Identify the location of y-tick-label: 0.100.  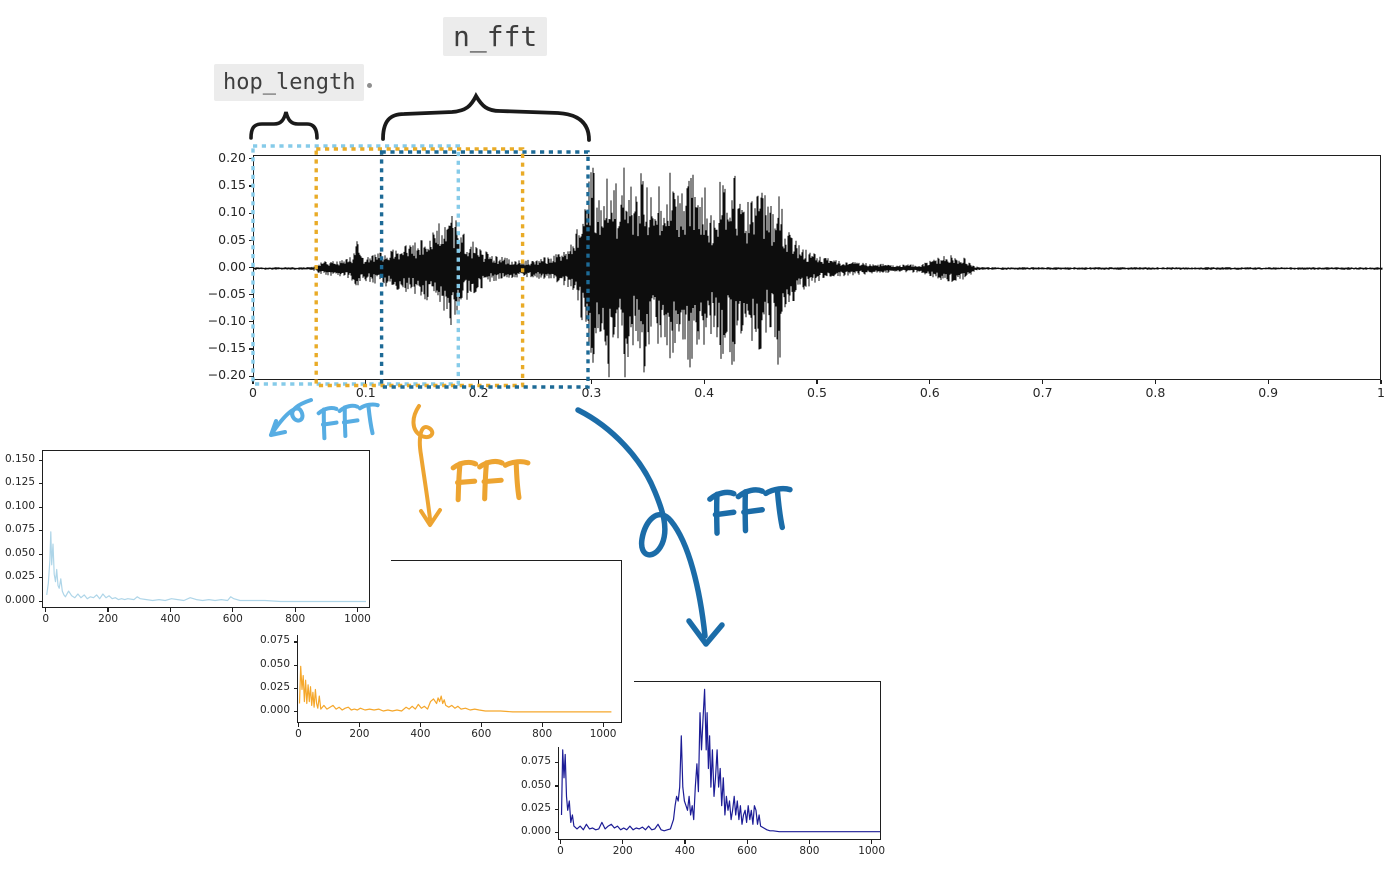
(19, 505).